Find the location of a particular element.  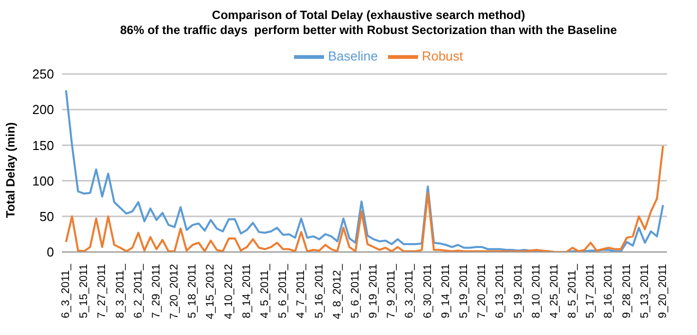

x-tick-label: 7_27_2011 is located at coordinates (102, 291).